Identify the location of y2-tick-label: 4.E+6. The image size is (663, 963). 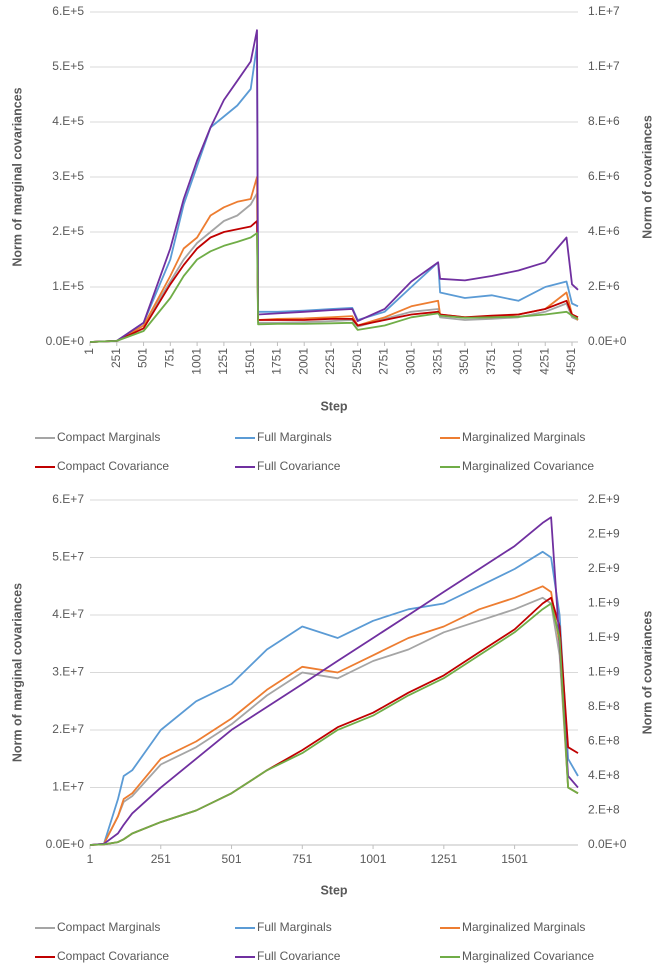
(604, 231).